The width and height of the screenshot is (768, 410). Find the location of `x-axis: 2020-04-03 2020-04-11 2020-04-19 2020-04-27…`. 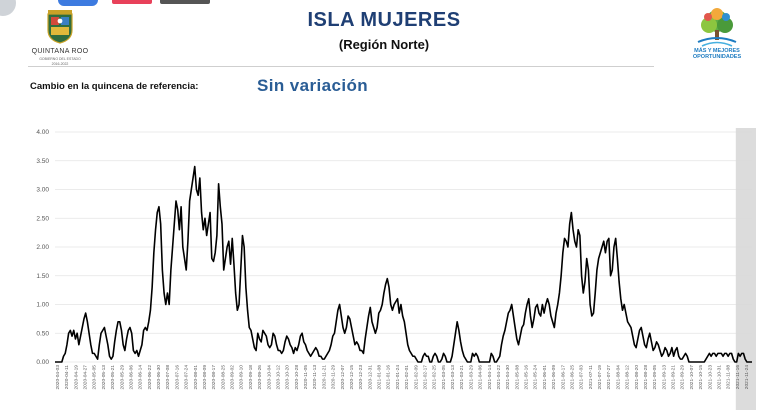

x-axis: 2020-04-03 2020-04-11 2020-04-19 2020-04-27… is located at coordinates (402, 377).